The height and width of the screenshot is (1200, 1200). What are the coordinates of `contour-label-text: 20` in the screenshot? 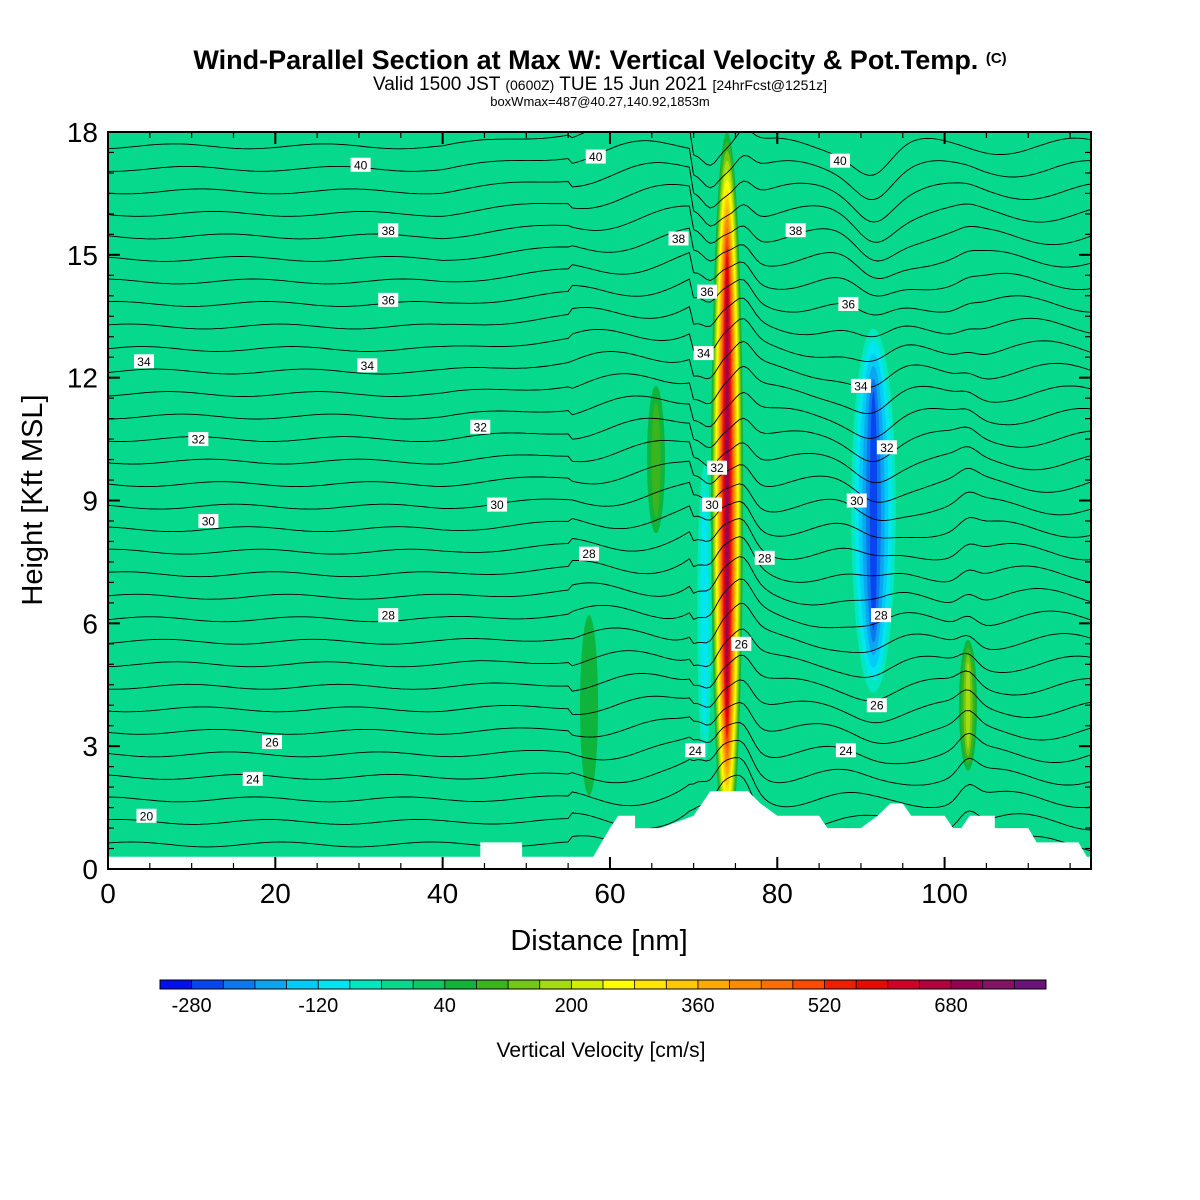 It's located at (147, 816).